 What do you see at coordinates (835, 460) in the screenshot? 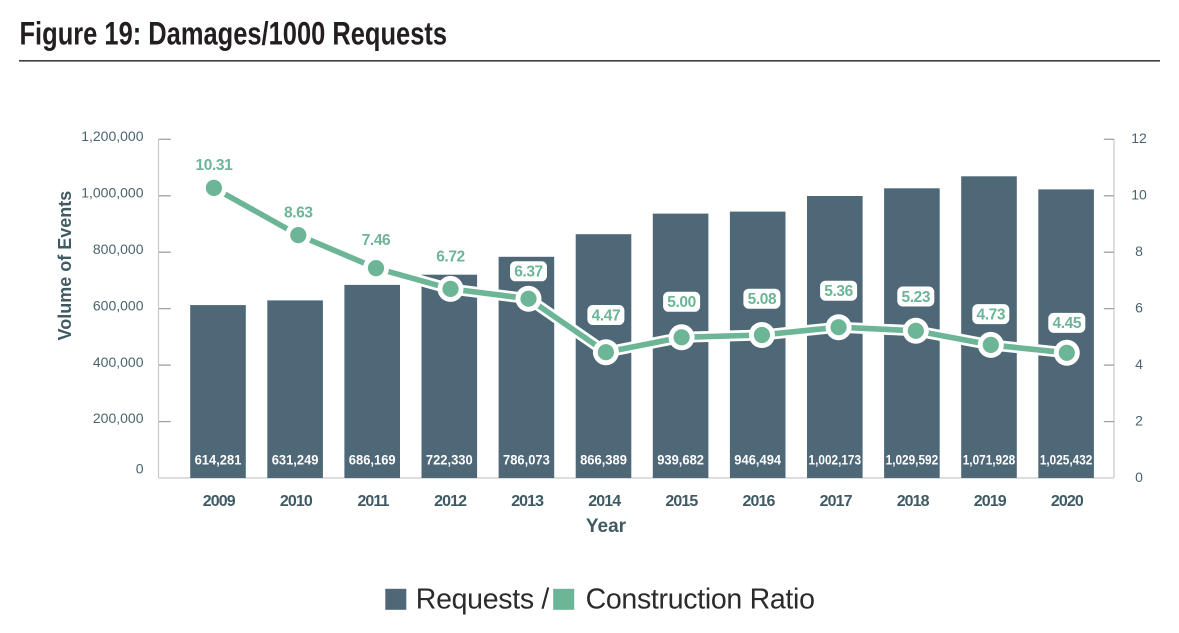
I see `svg-text: 1,002,173` at bounding box center [835, 460].